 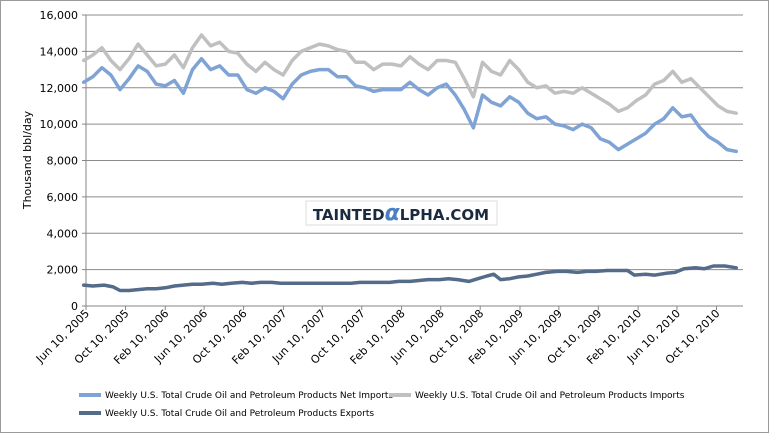 I want to click on y-tick-label: 0, so click(x=74, y=306).